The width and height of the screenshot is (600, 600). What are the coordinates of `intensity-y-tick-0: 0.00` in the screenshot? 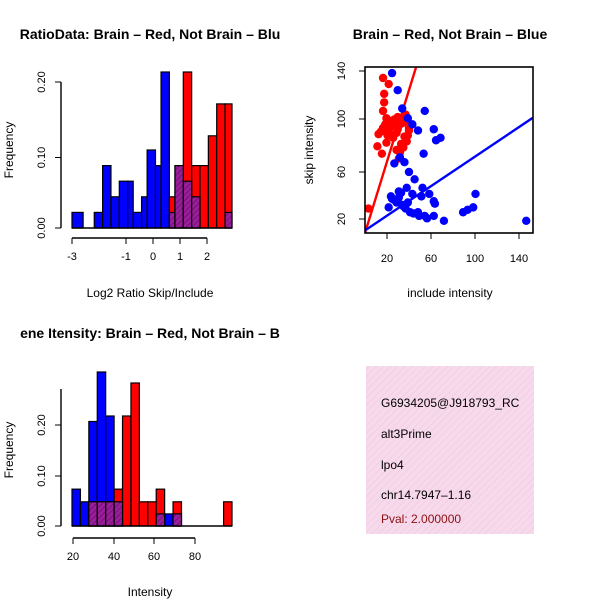 It's located at (42, 525).